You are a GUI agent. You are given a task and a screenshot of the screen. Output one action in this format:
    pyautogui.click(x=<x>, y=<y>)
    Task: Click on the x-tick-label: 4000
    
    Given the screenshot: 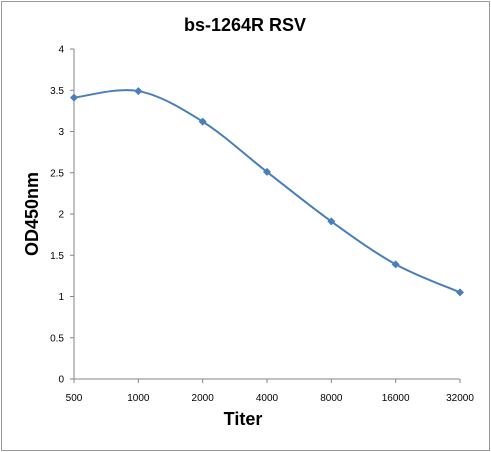 What is the action you would take?
    pyautogui.click(x=267, y=398)
    